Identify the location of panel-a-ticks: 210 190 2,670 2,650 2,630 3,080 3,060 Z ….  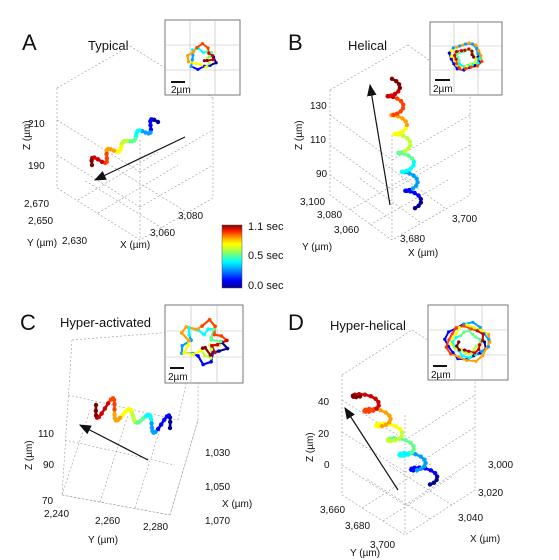
(112, 185).